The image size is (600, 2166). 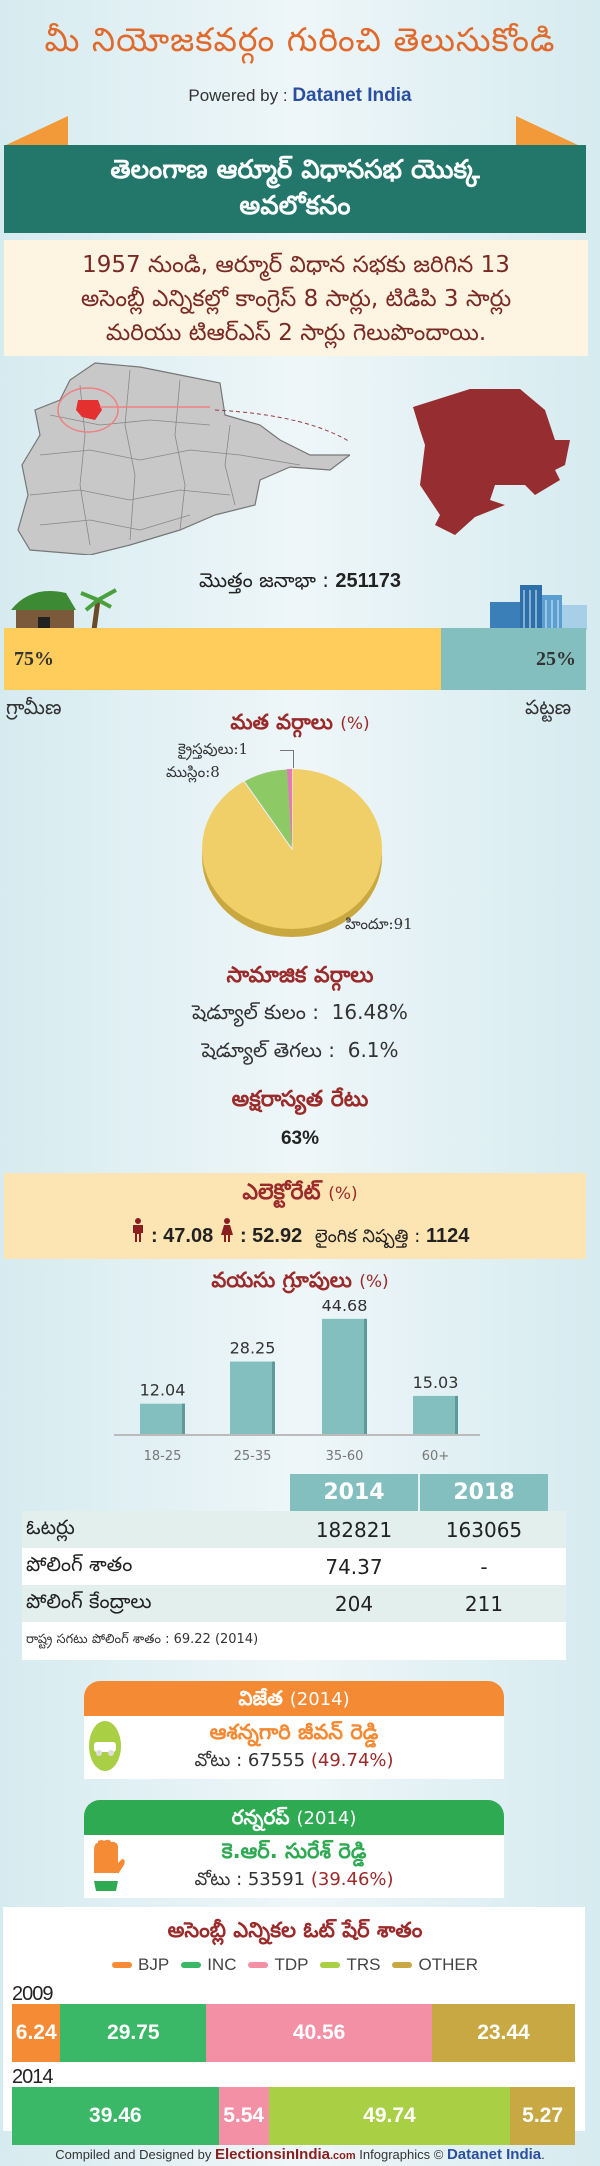 I want to click on row-label: పోలింగ్ కేంద్రాలు, so click(x=89, y=1601).